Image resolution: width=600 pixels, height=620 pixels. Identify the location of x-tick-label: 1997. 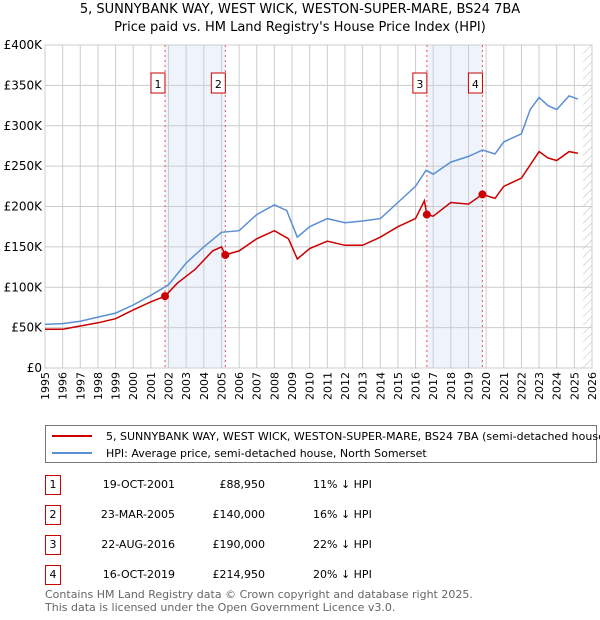
(80, 386).